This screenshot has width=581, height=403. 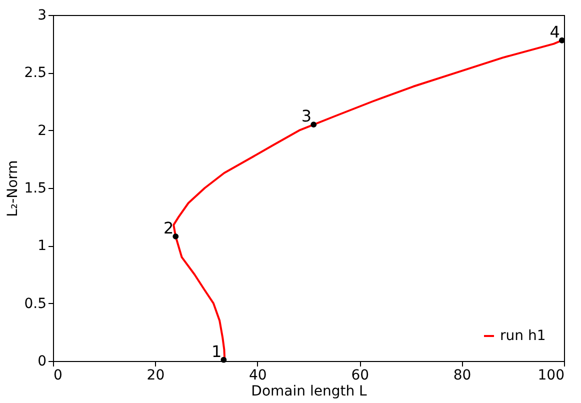 What do you see at coordinates (309, 392) in the screenshot?
I see `x-axis-title: Domain length L` at bounding box center [309, 392].